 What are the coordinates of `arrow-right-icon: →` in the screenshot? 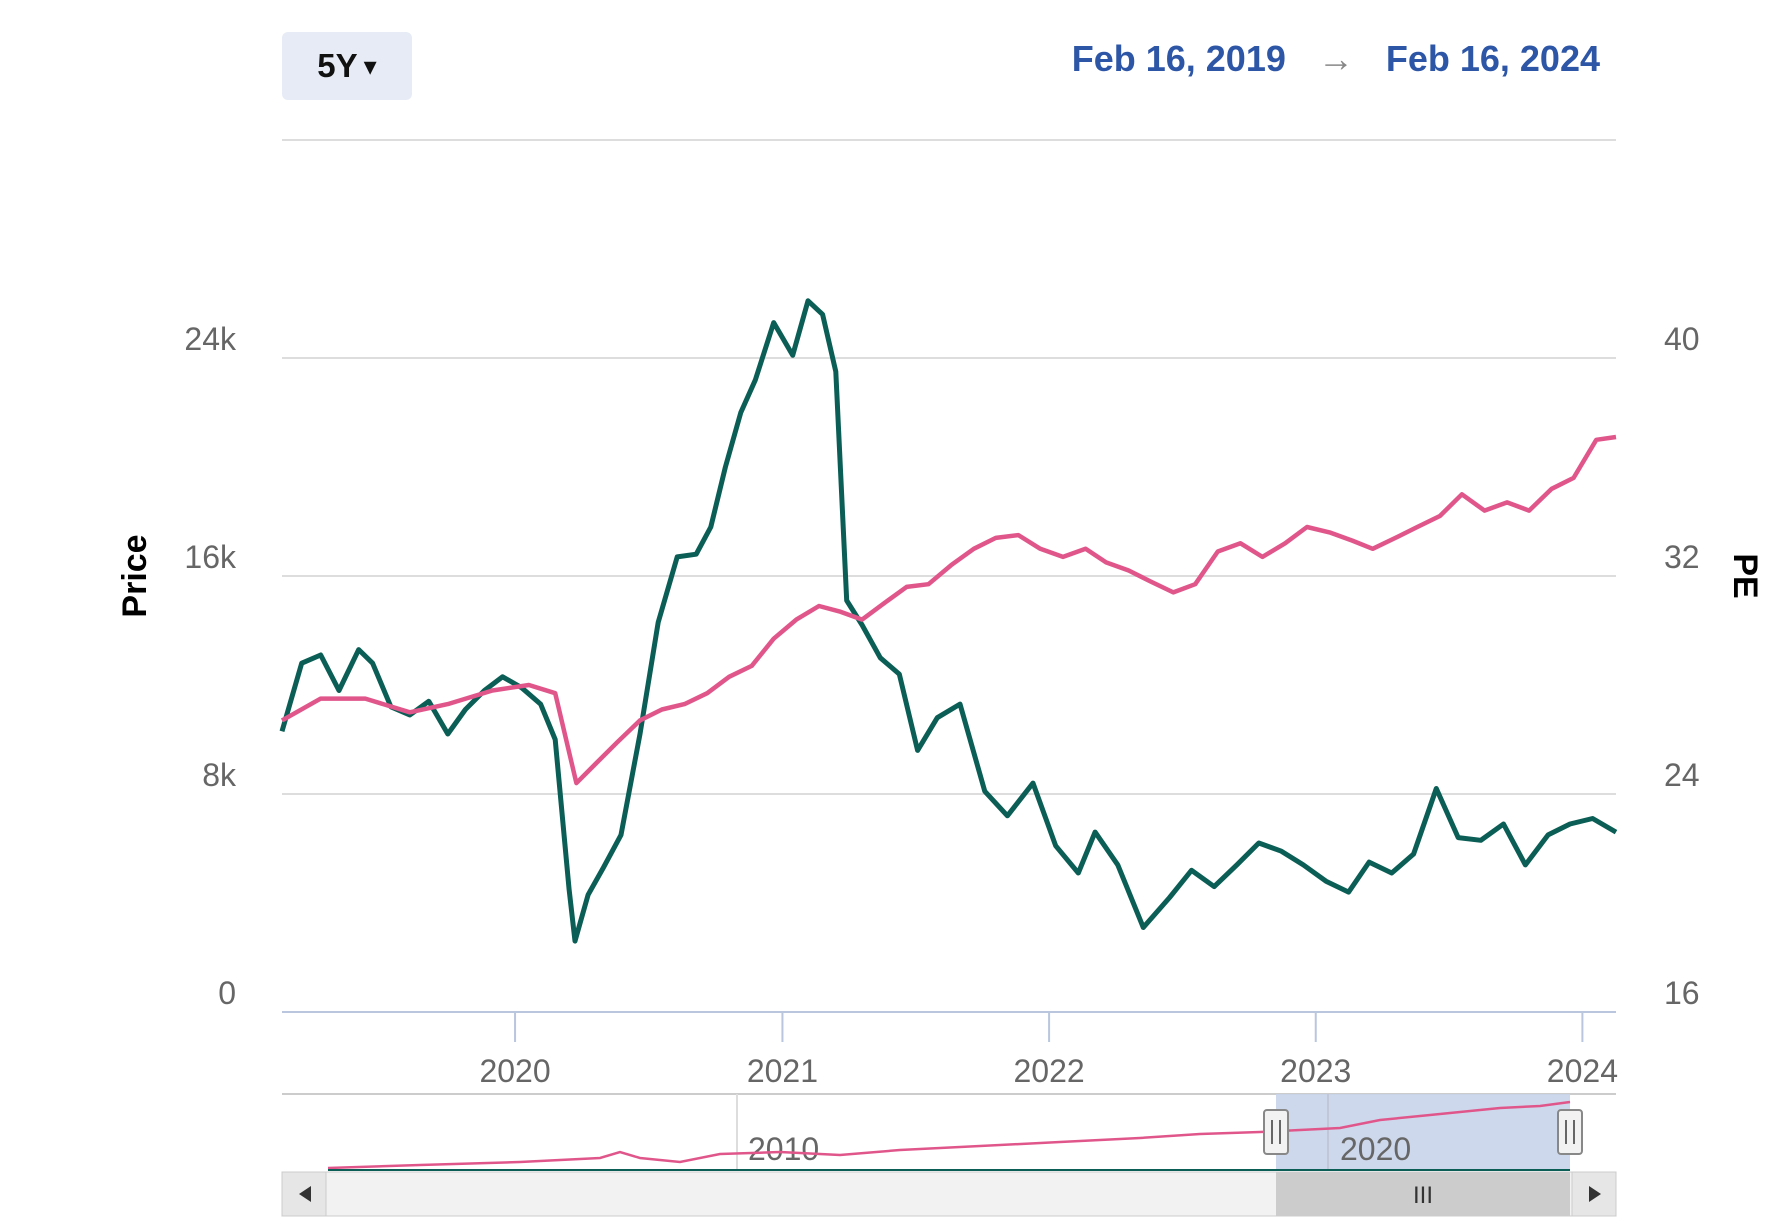 It's located at (1335, 58).